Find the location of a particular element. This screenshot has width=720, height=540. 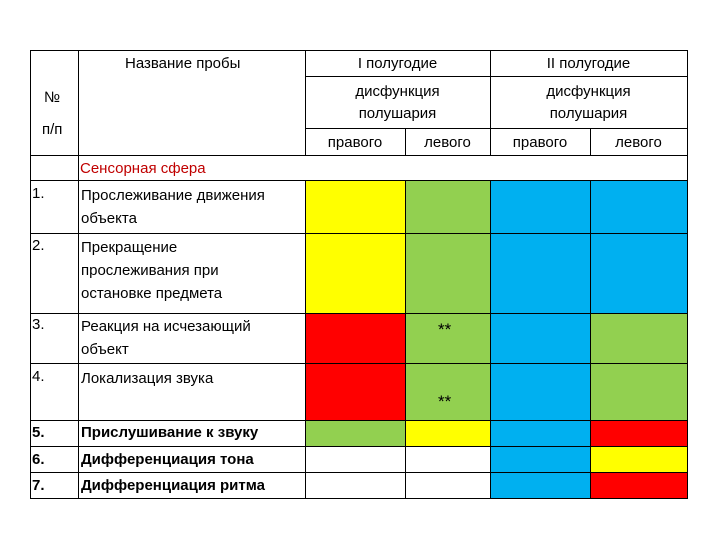

cell-row4-col4 is located at coordinates (638, 391).